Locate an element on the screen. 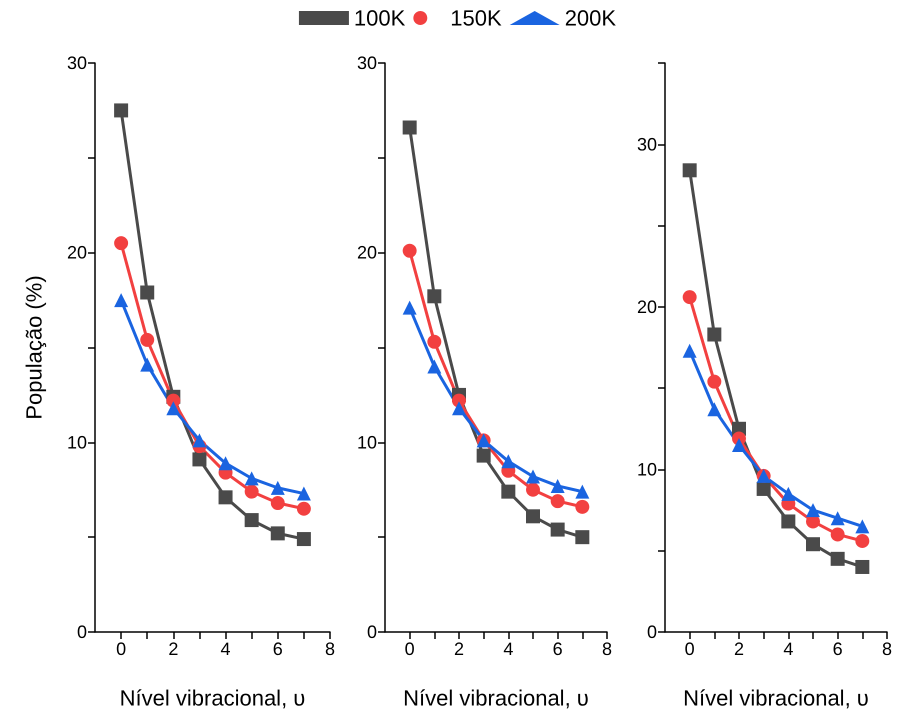 This screenshot has width=915, height=719. y-axis-title: População (%) is located at coordinates (34, 347).